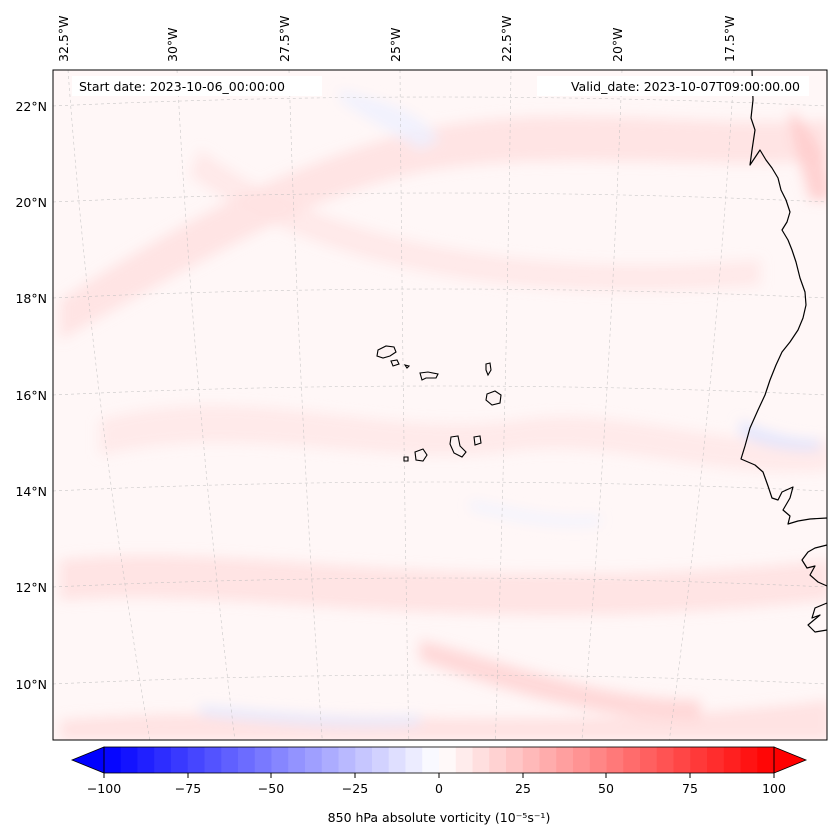 Image resolution: width=837 pixels, height=839 pixels. What do you see at coordinates (104, 788) in the screenshot?
I see `colorbar-tick-label: −100` at bounding box center [104, 788].